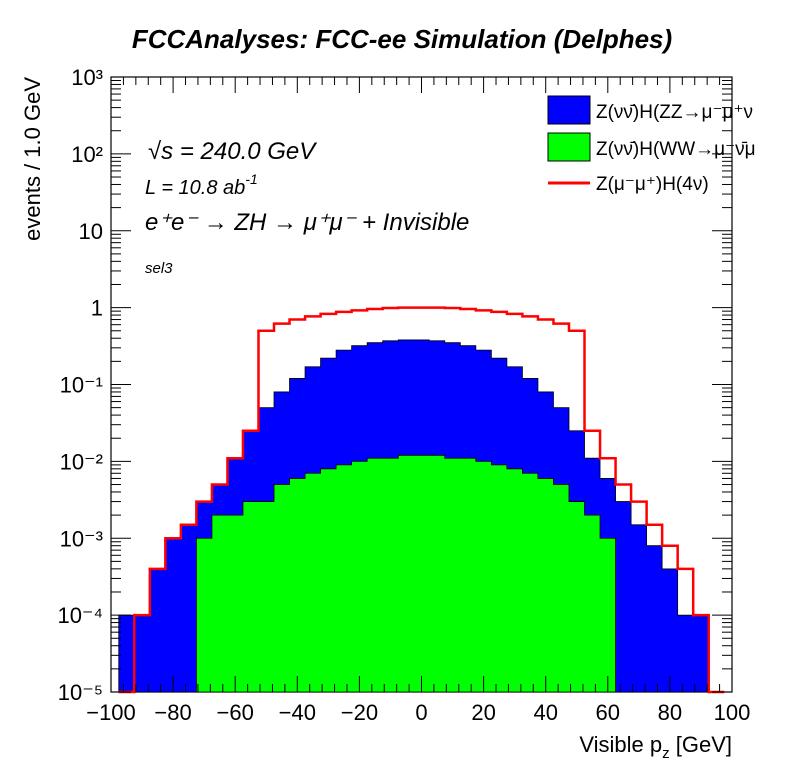 This screenshot has width=796, height=772. I want to click on legend-swatch-ww, so click(569, 147).